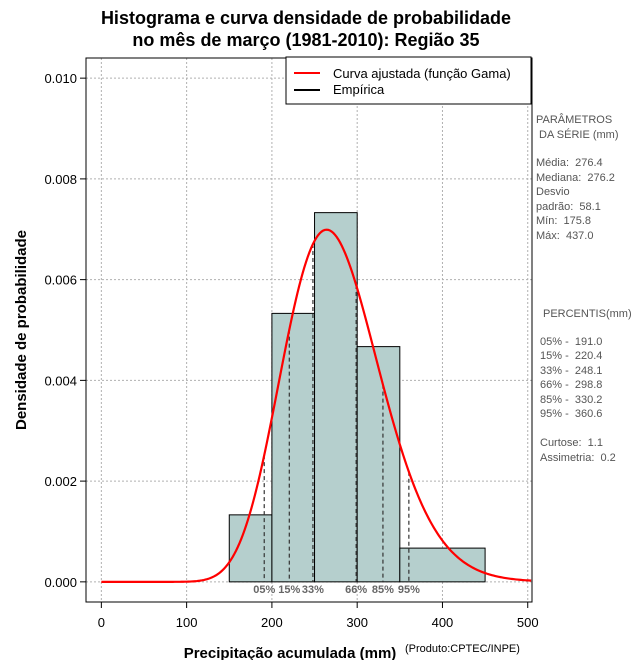  What do you see at coordinates (409, 590) in the screenshot?
I see `percentile-label-5: 95%` at bounding box center [409, 590].